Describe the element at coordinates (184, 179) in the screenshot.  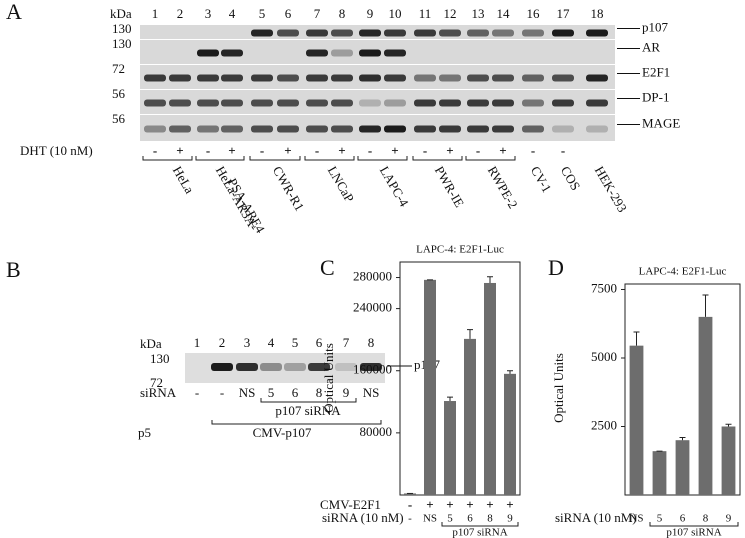
I see `cell-line: HeLa` at that location.